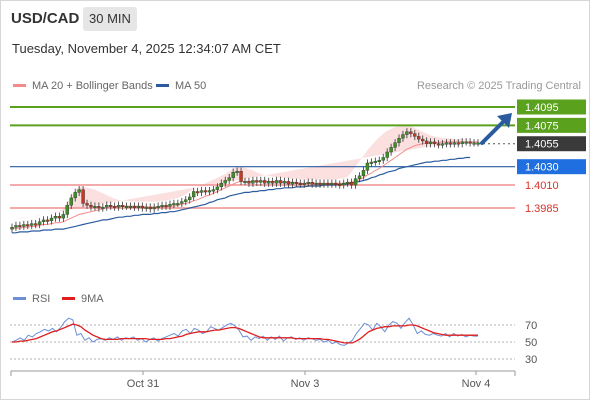  What do you see at coordinates (110, 19) in the screenshot?
I see `interval-button: 30 MIN` at bounding box center [110, 19].